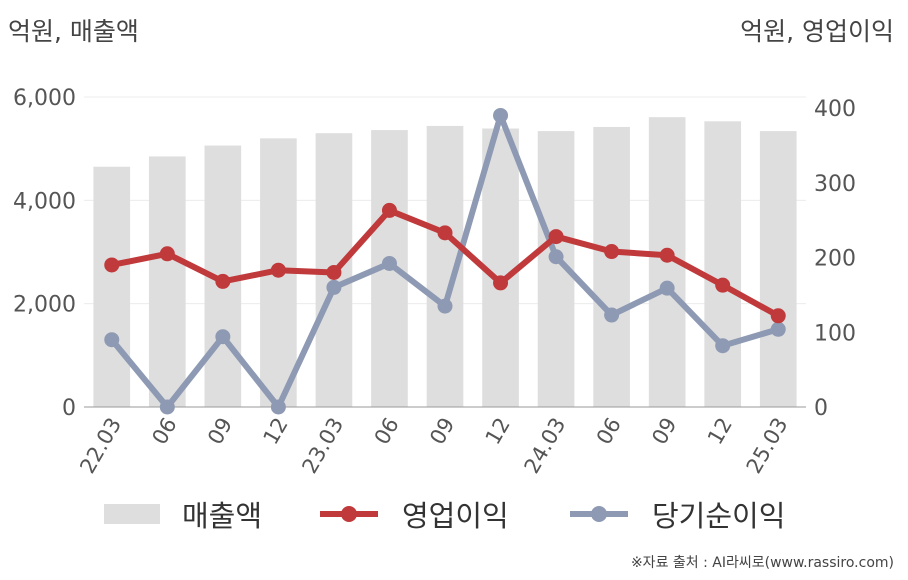 Image resolution: width=908 pixels, height=580 pixels. Describe the element at coordinates (44, 201) in the screenshot. I see `y-left-tick-label: 4,000` at that location.